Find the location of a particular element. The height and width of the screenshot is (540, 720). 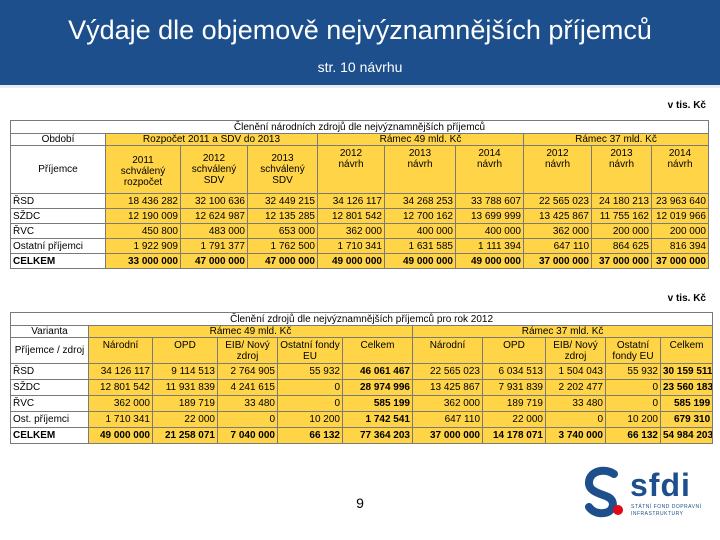

cell: 46 061 467 is located at coordinates (377, 371).